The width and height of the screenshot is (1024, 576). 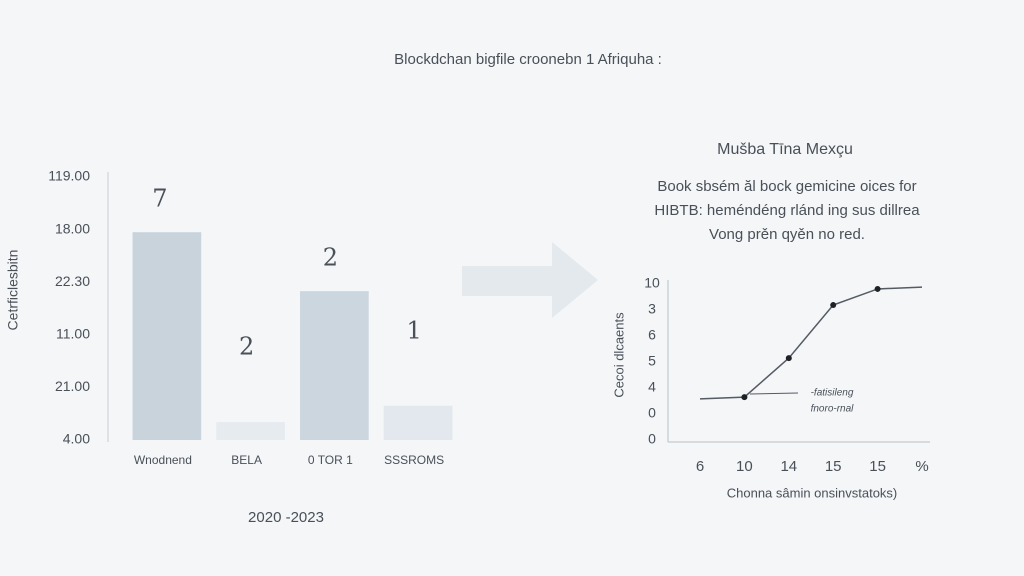 I want to click on chart-title: Mušba Tīna Mexçu, so click(x=785, y=149).